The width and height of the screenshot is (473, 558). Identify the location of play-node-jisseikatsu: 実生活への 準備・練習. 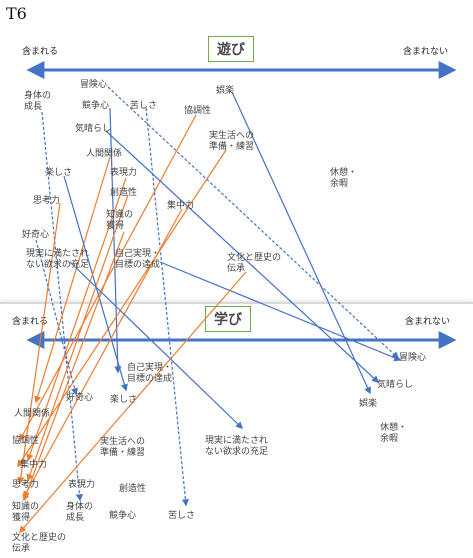
(232, 141).